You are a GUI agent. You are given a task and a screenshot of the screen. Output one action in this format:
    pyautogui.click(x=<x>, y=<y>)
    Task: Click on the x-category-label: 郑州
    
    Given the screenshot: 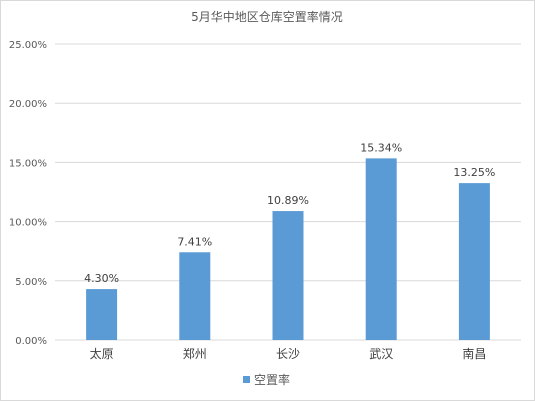 What is the action you would take?
    pyautogui.click(x=195, y=353)
    